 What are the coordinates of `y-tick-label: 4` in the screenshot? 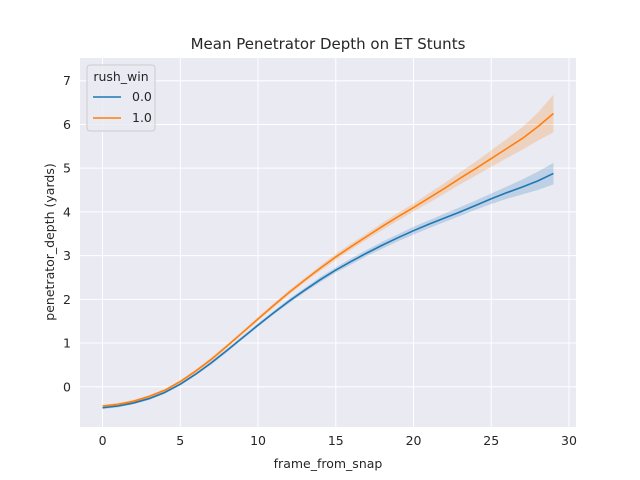 It's located at (67, 211).